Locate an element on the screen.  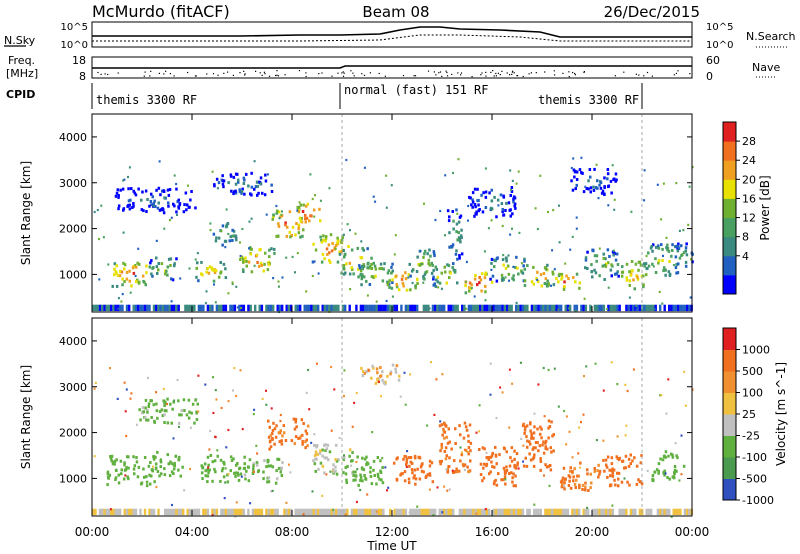
colorbar-swatch is located at coordinates (729, 489).